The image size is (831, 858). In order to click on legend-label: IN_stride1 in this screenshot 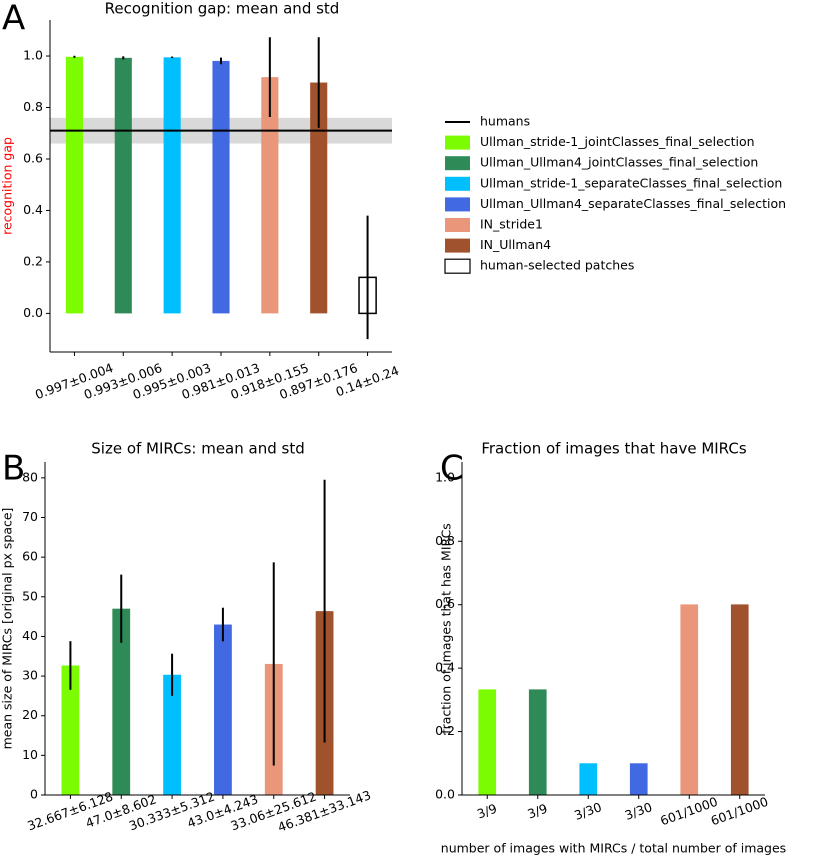, I will do `click(511, 224)`.